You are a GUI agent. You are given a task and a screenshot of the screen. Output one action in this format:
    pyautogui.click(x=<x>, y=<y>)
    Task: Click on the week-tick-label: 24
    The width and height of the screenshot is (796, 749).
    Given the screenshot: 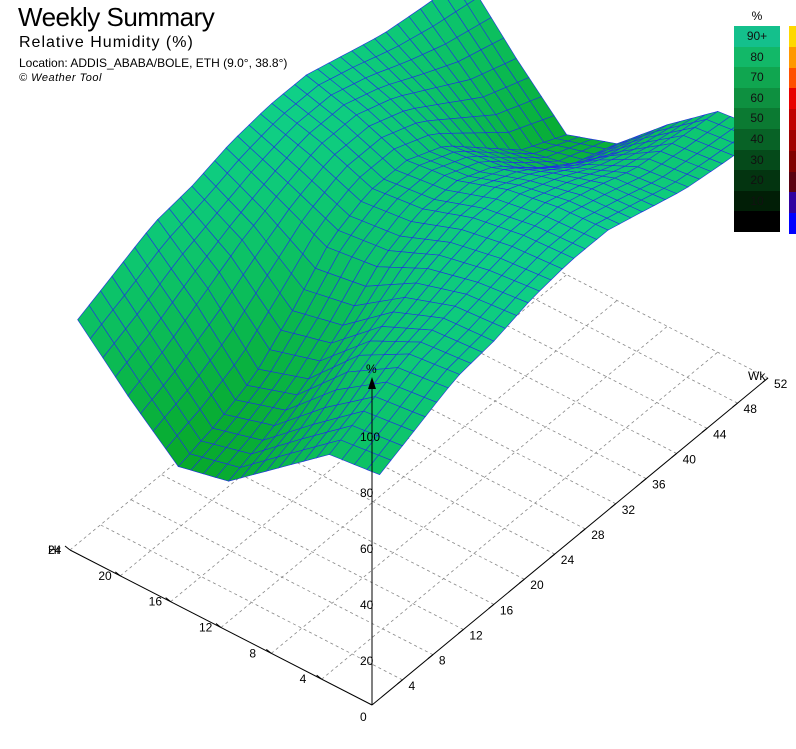 What is the action you would take?
    pyautogui.click(x=568, y=560)
    